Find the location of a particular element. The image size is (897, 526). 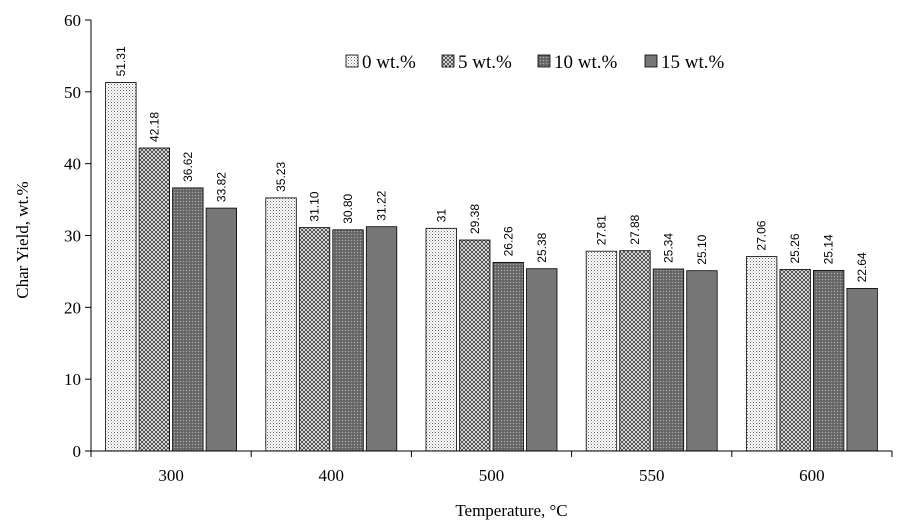

data-label: 25.26 is located at coordinates (795, 248).